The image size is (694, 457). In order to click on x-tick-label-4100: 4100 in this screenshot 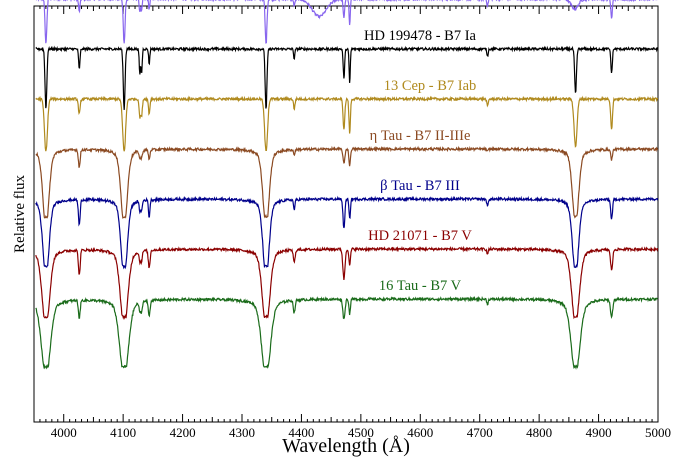, I will do `click(123, 432)`.